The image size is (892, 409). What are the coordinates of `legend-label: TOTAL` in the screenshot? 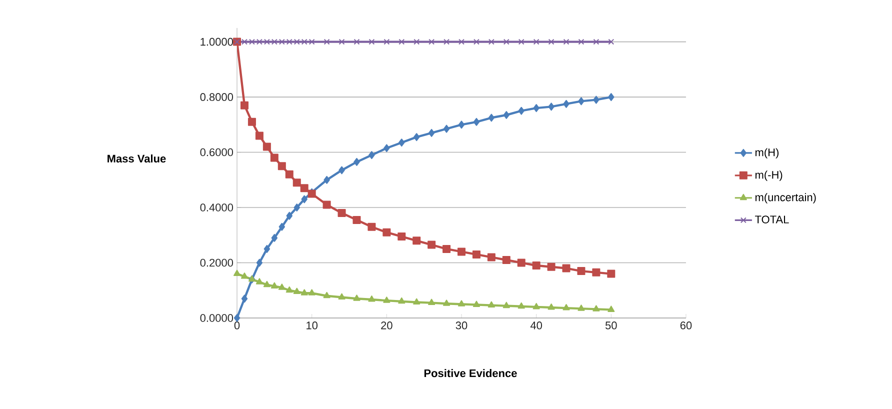 It's located at (772, 220).